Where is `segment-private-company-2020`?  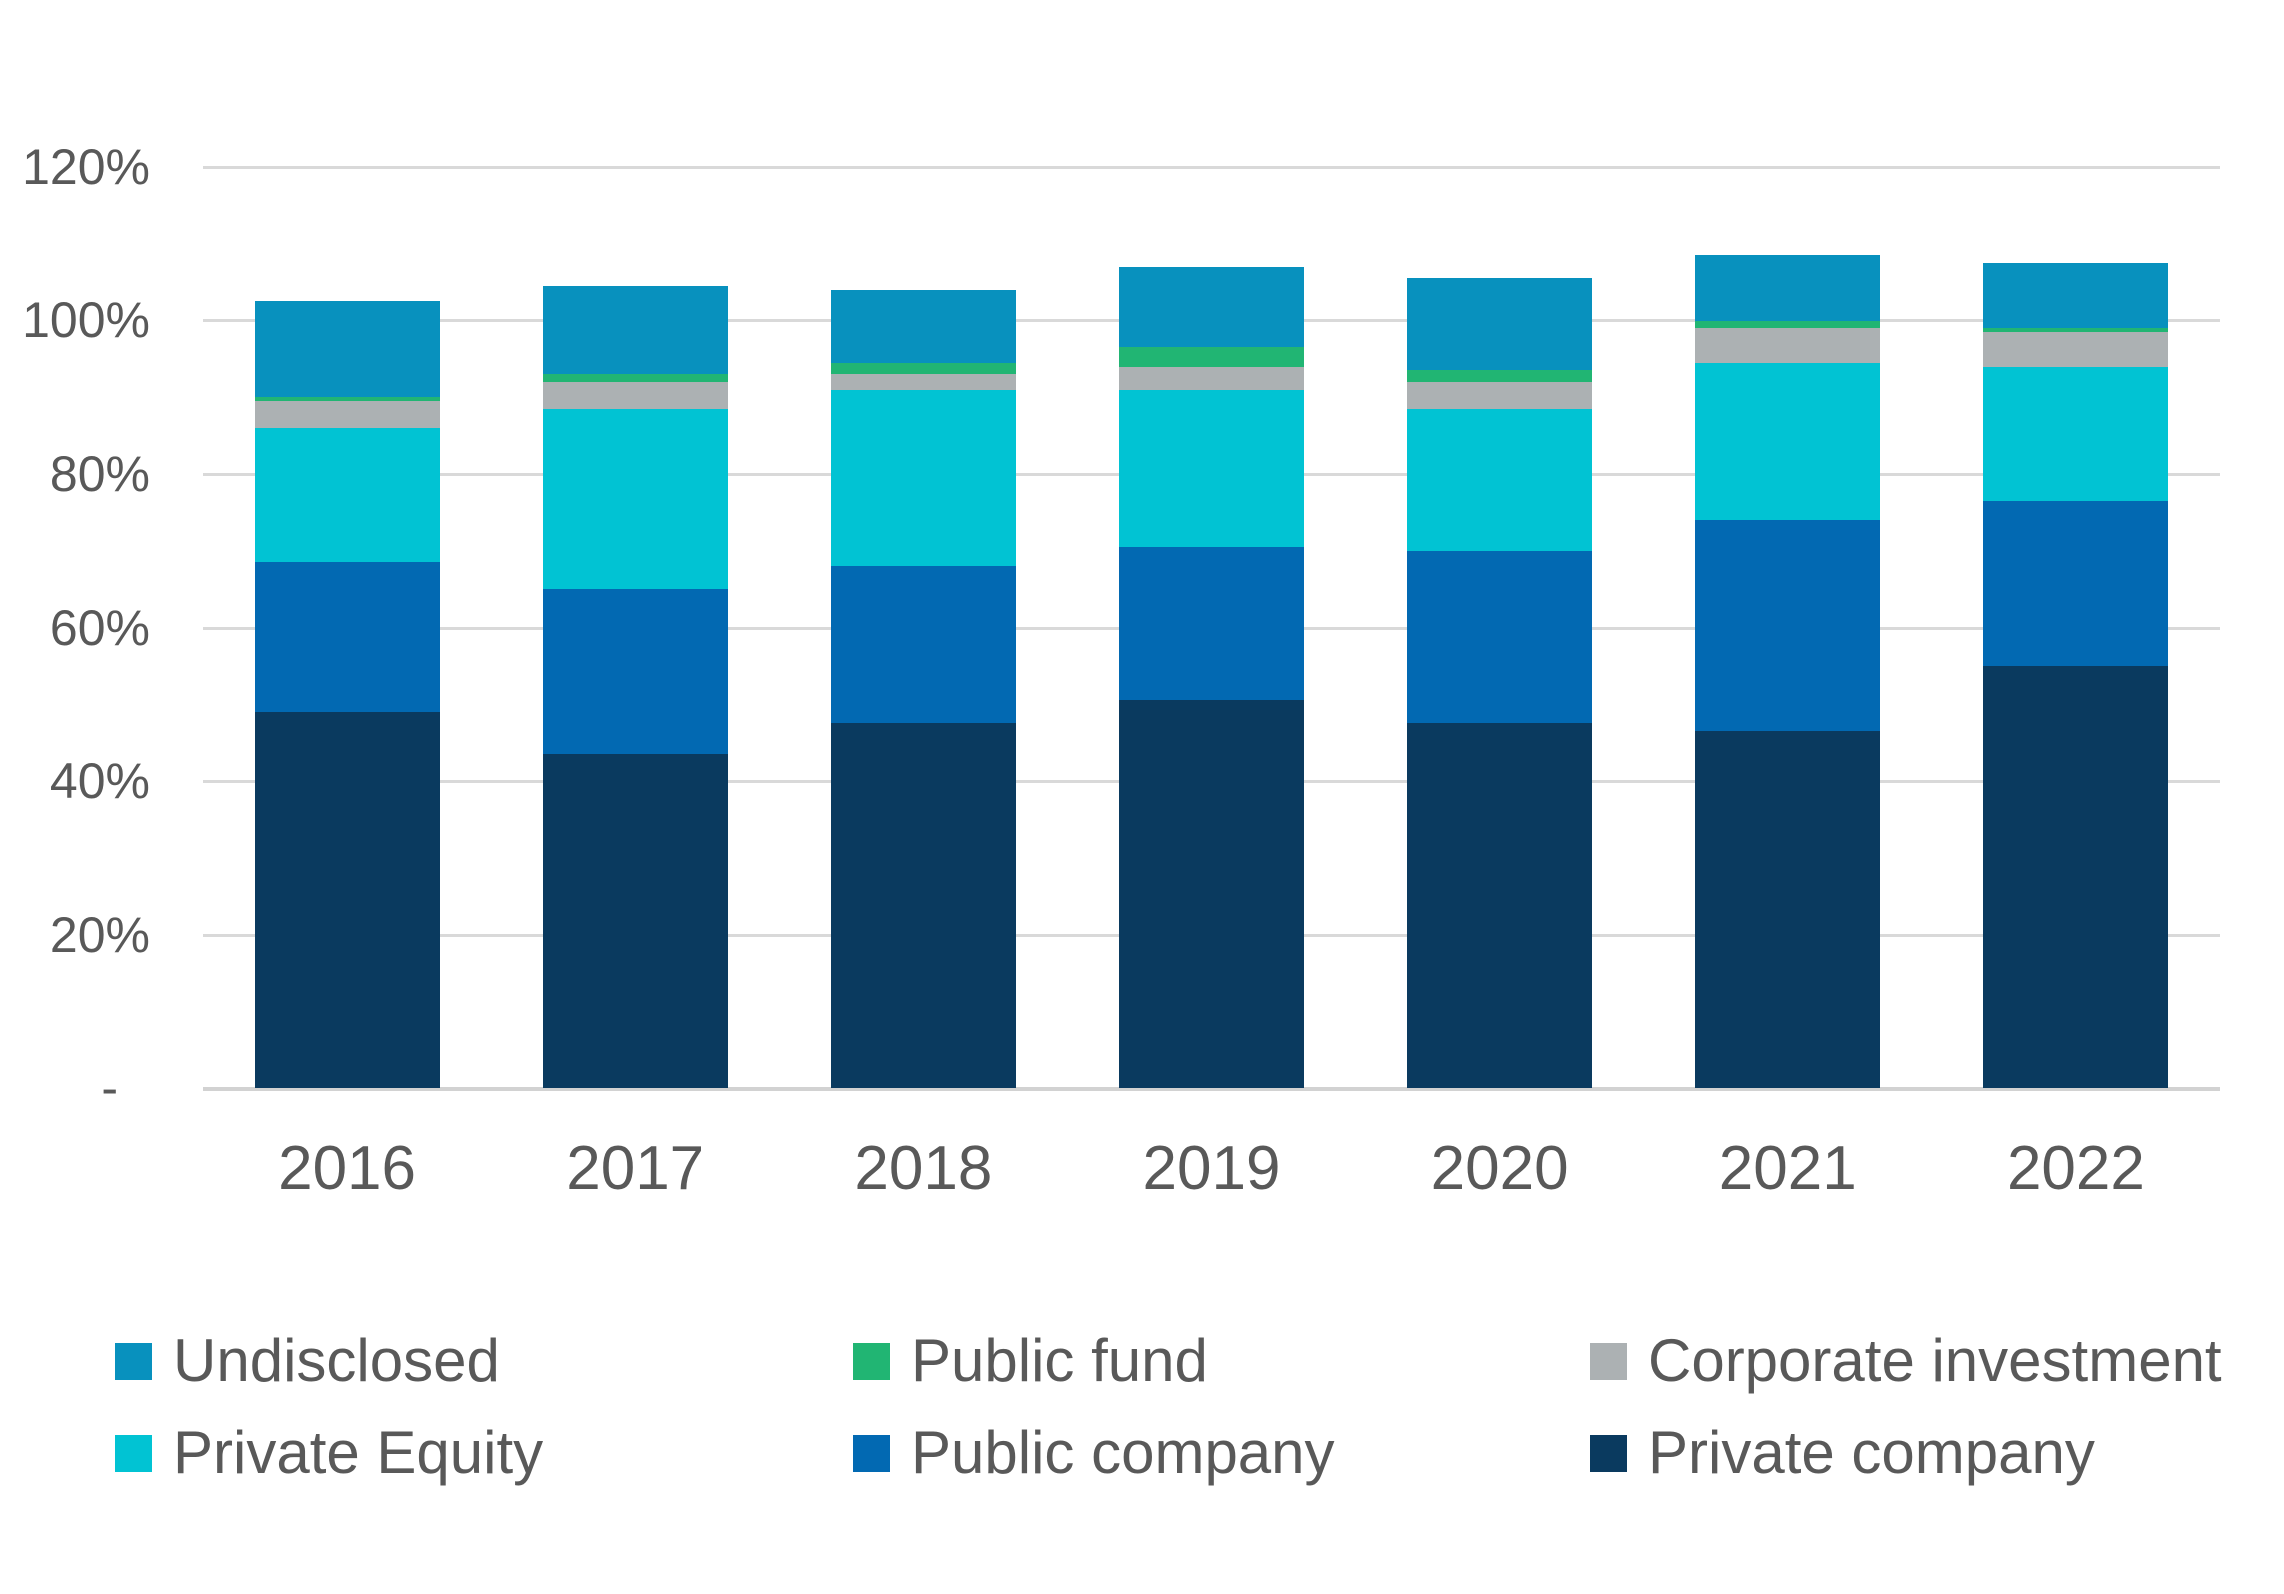 segment-private-company-2020 is located at coordinates (1500, 905).